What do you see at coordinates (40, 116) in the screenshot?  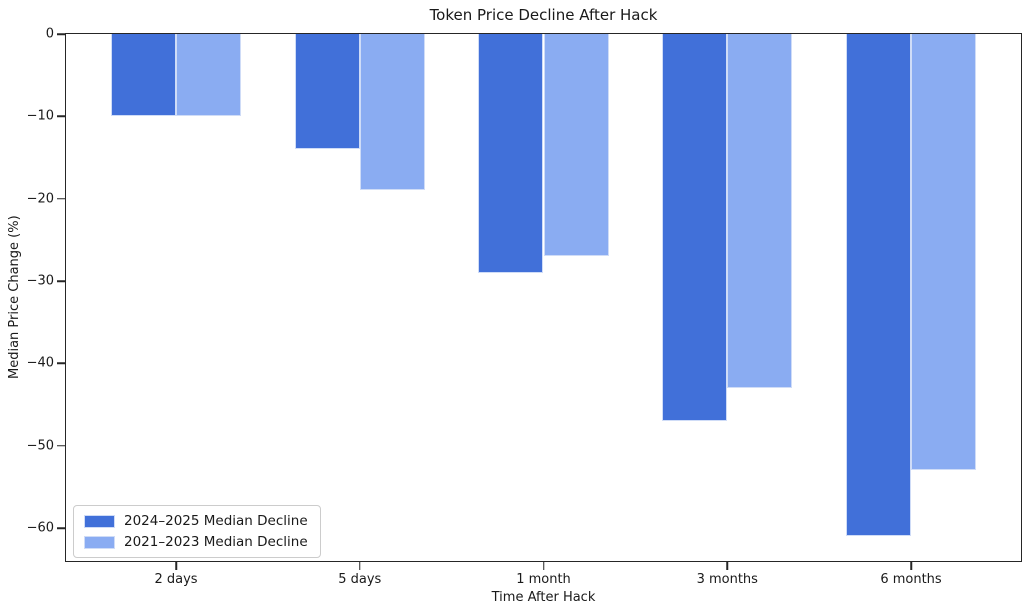 I see `y-tick-label: −10` at bounding box center [40, 116].